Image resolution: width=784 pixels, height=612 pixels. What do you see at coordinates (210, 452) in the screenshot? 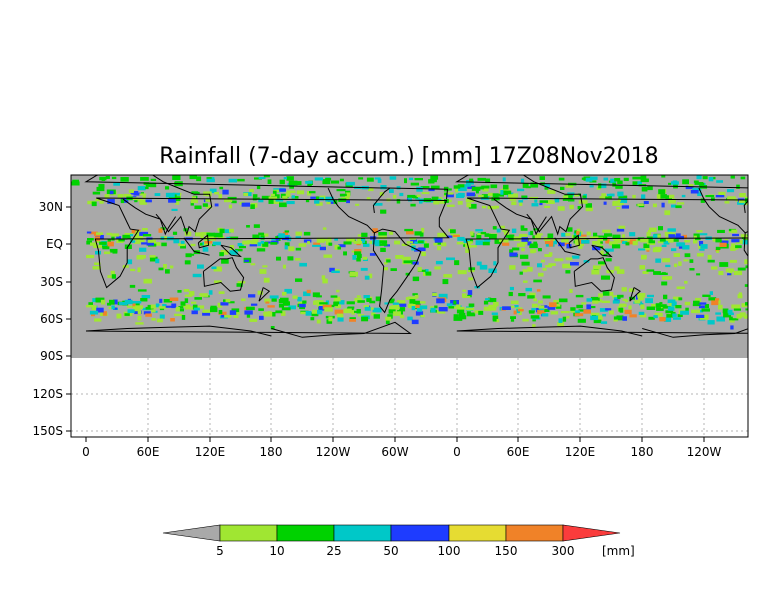
I see `x-tick-label: 120E` at bounding box center [210, 452].